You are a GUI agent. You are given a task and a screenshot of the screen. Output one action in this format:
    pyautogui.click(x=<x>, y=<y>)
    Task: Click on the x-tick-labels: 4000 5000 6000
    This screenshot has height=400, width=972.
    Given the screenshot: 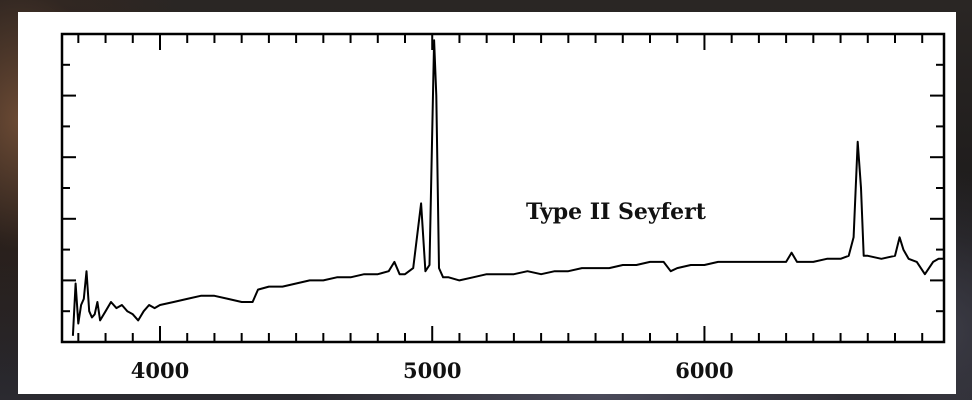 What is the action you would take?
    pyautogui.click(x=432, y=370)
    